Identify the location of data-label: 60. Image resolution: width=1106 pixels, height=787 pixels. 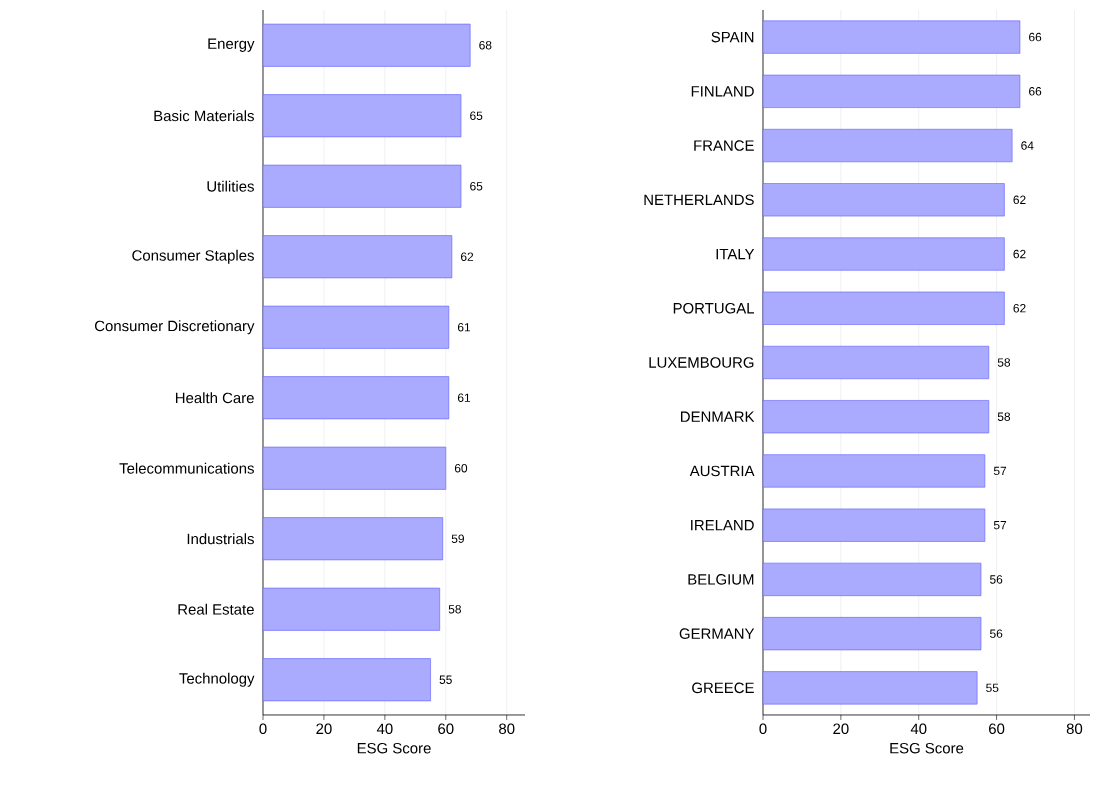
(461, 468).